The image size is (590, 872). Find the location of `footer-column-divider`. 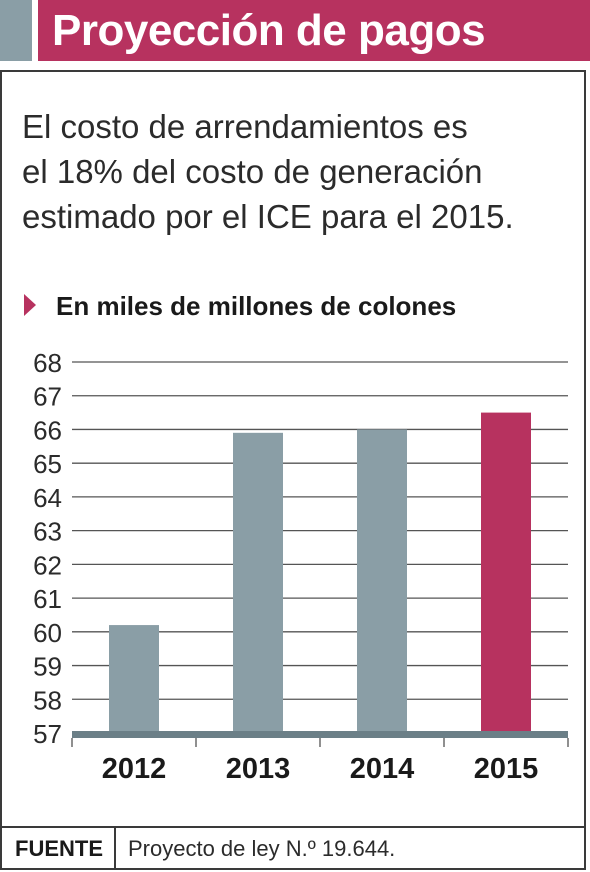

footer-column-divider is located at coordinates (115, 848).